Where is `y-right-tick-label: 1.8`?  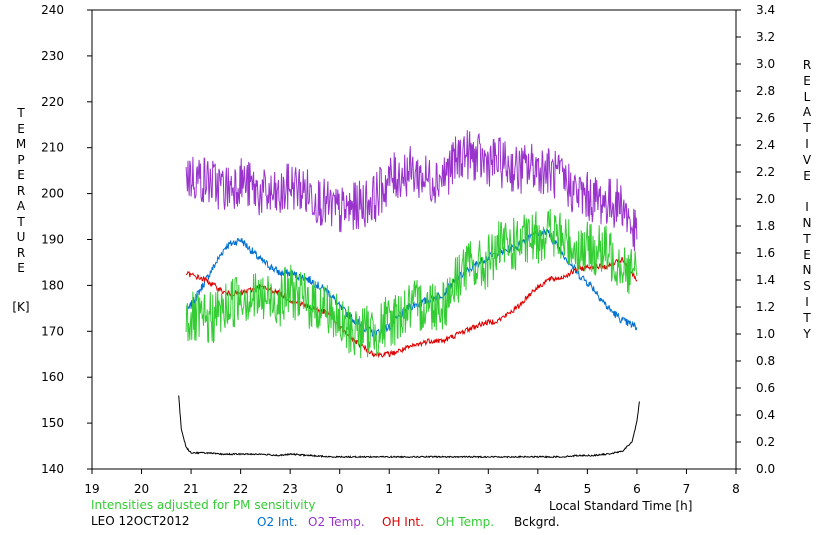 y-right-tick-label: 1.8 is located at coordinates (765, 226).